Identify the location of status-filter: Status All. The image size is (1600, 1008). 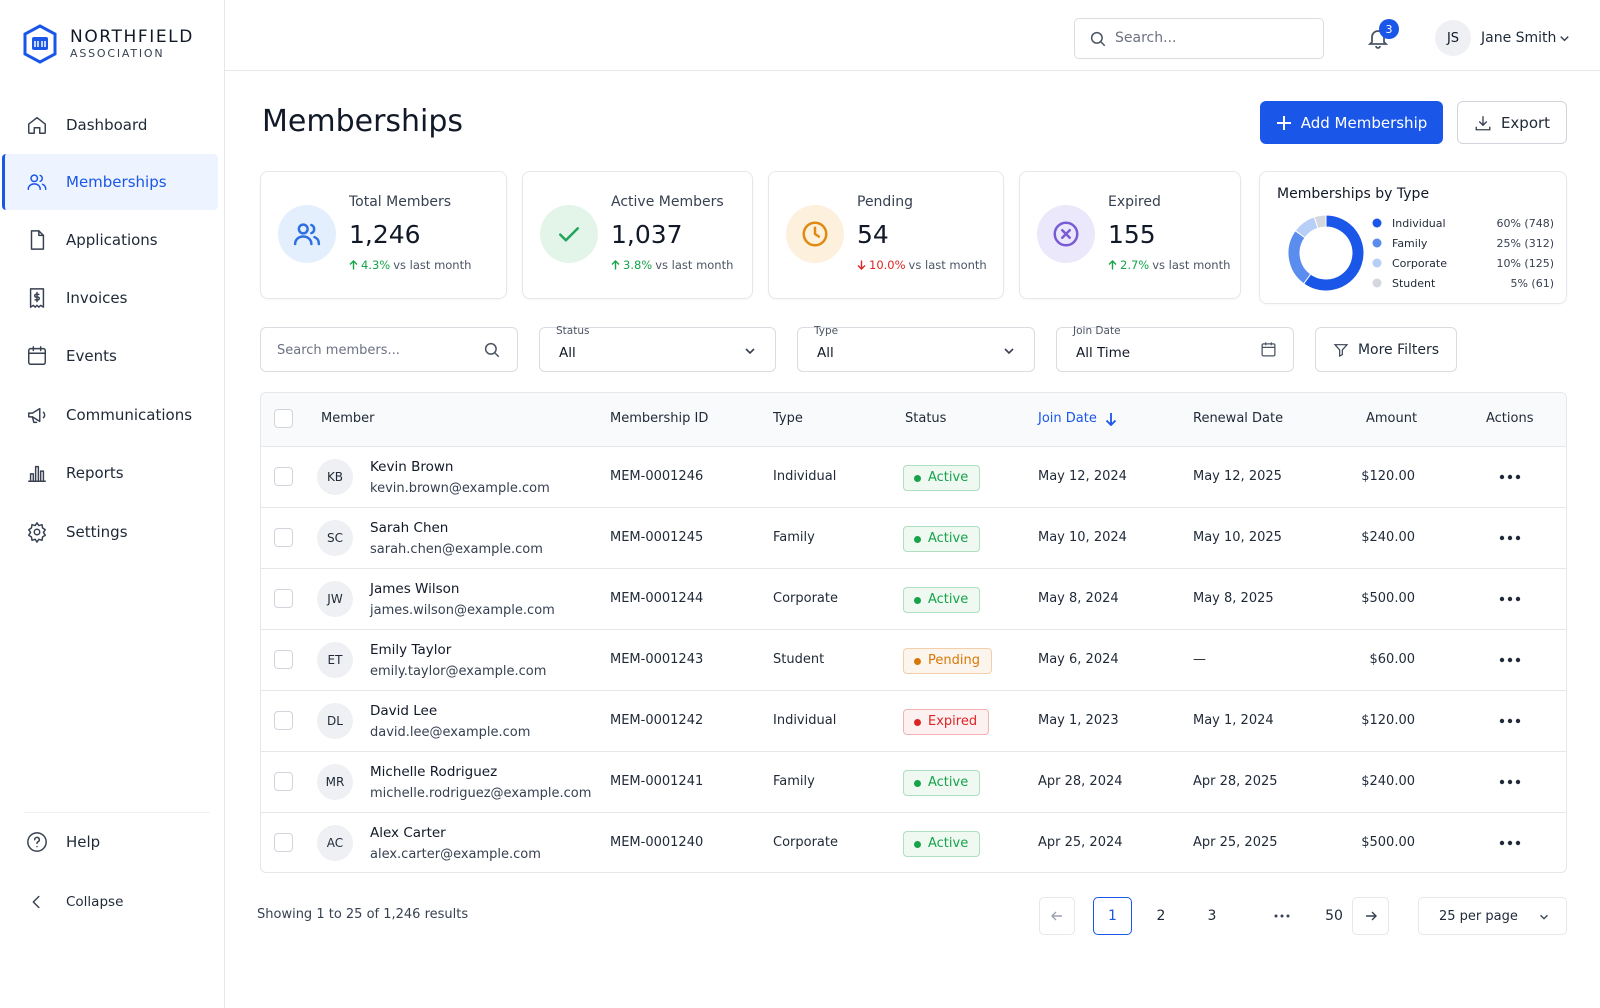
(657, 348).